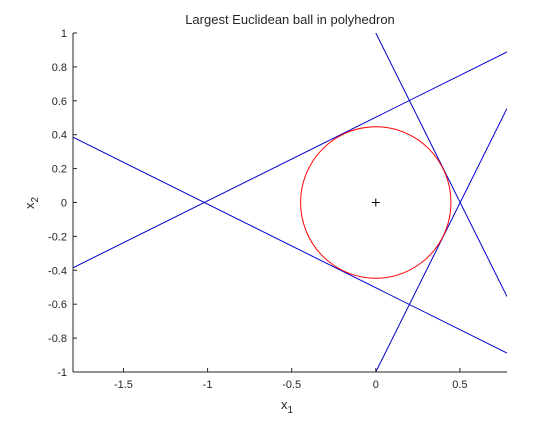 Image resolution: width=560 pixels, height=425 pixels. I want to click on center-marker, so click(375, 202).